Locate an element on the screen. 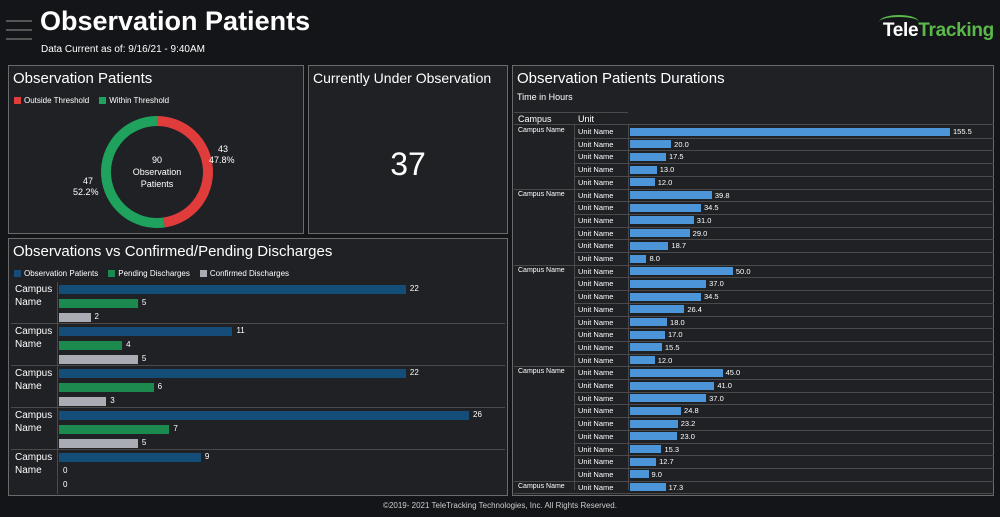 This screenshot has height=517, width=1000. legend-item-within: Within Threshold is located at coordinates (134, 100).